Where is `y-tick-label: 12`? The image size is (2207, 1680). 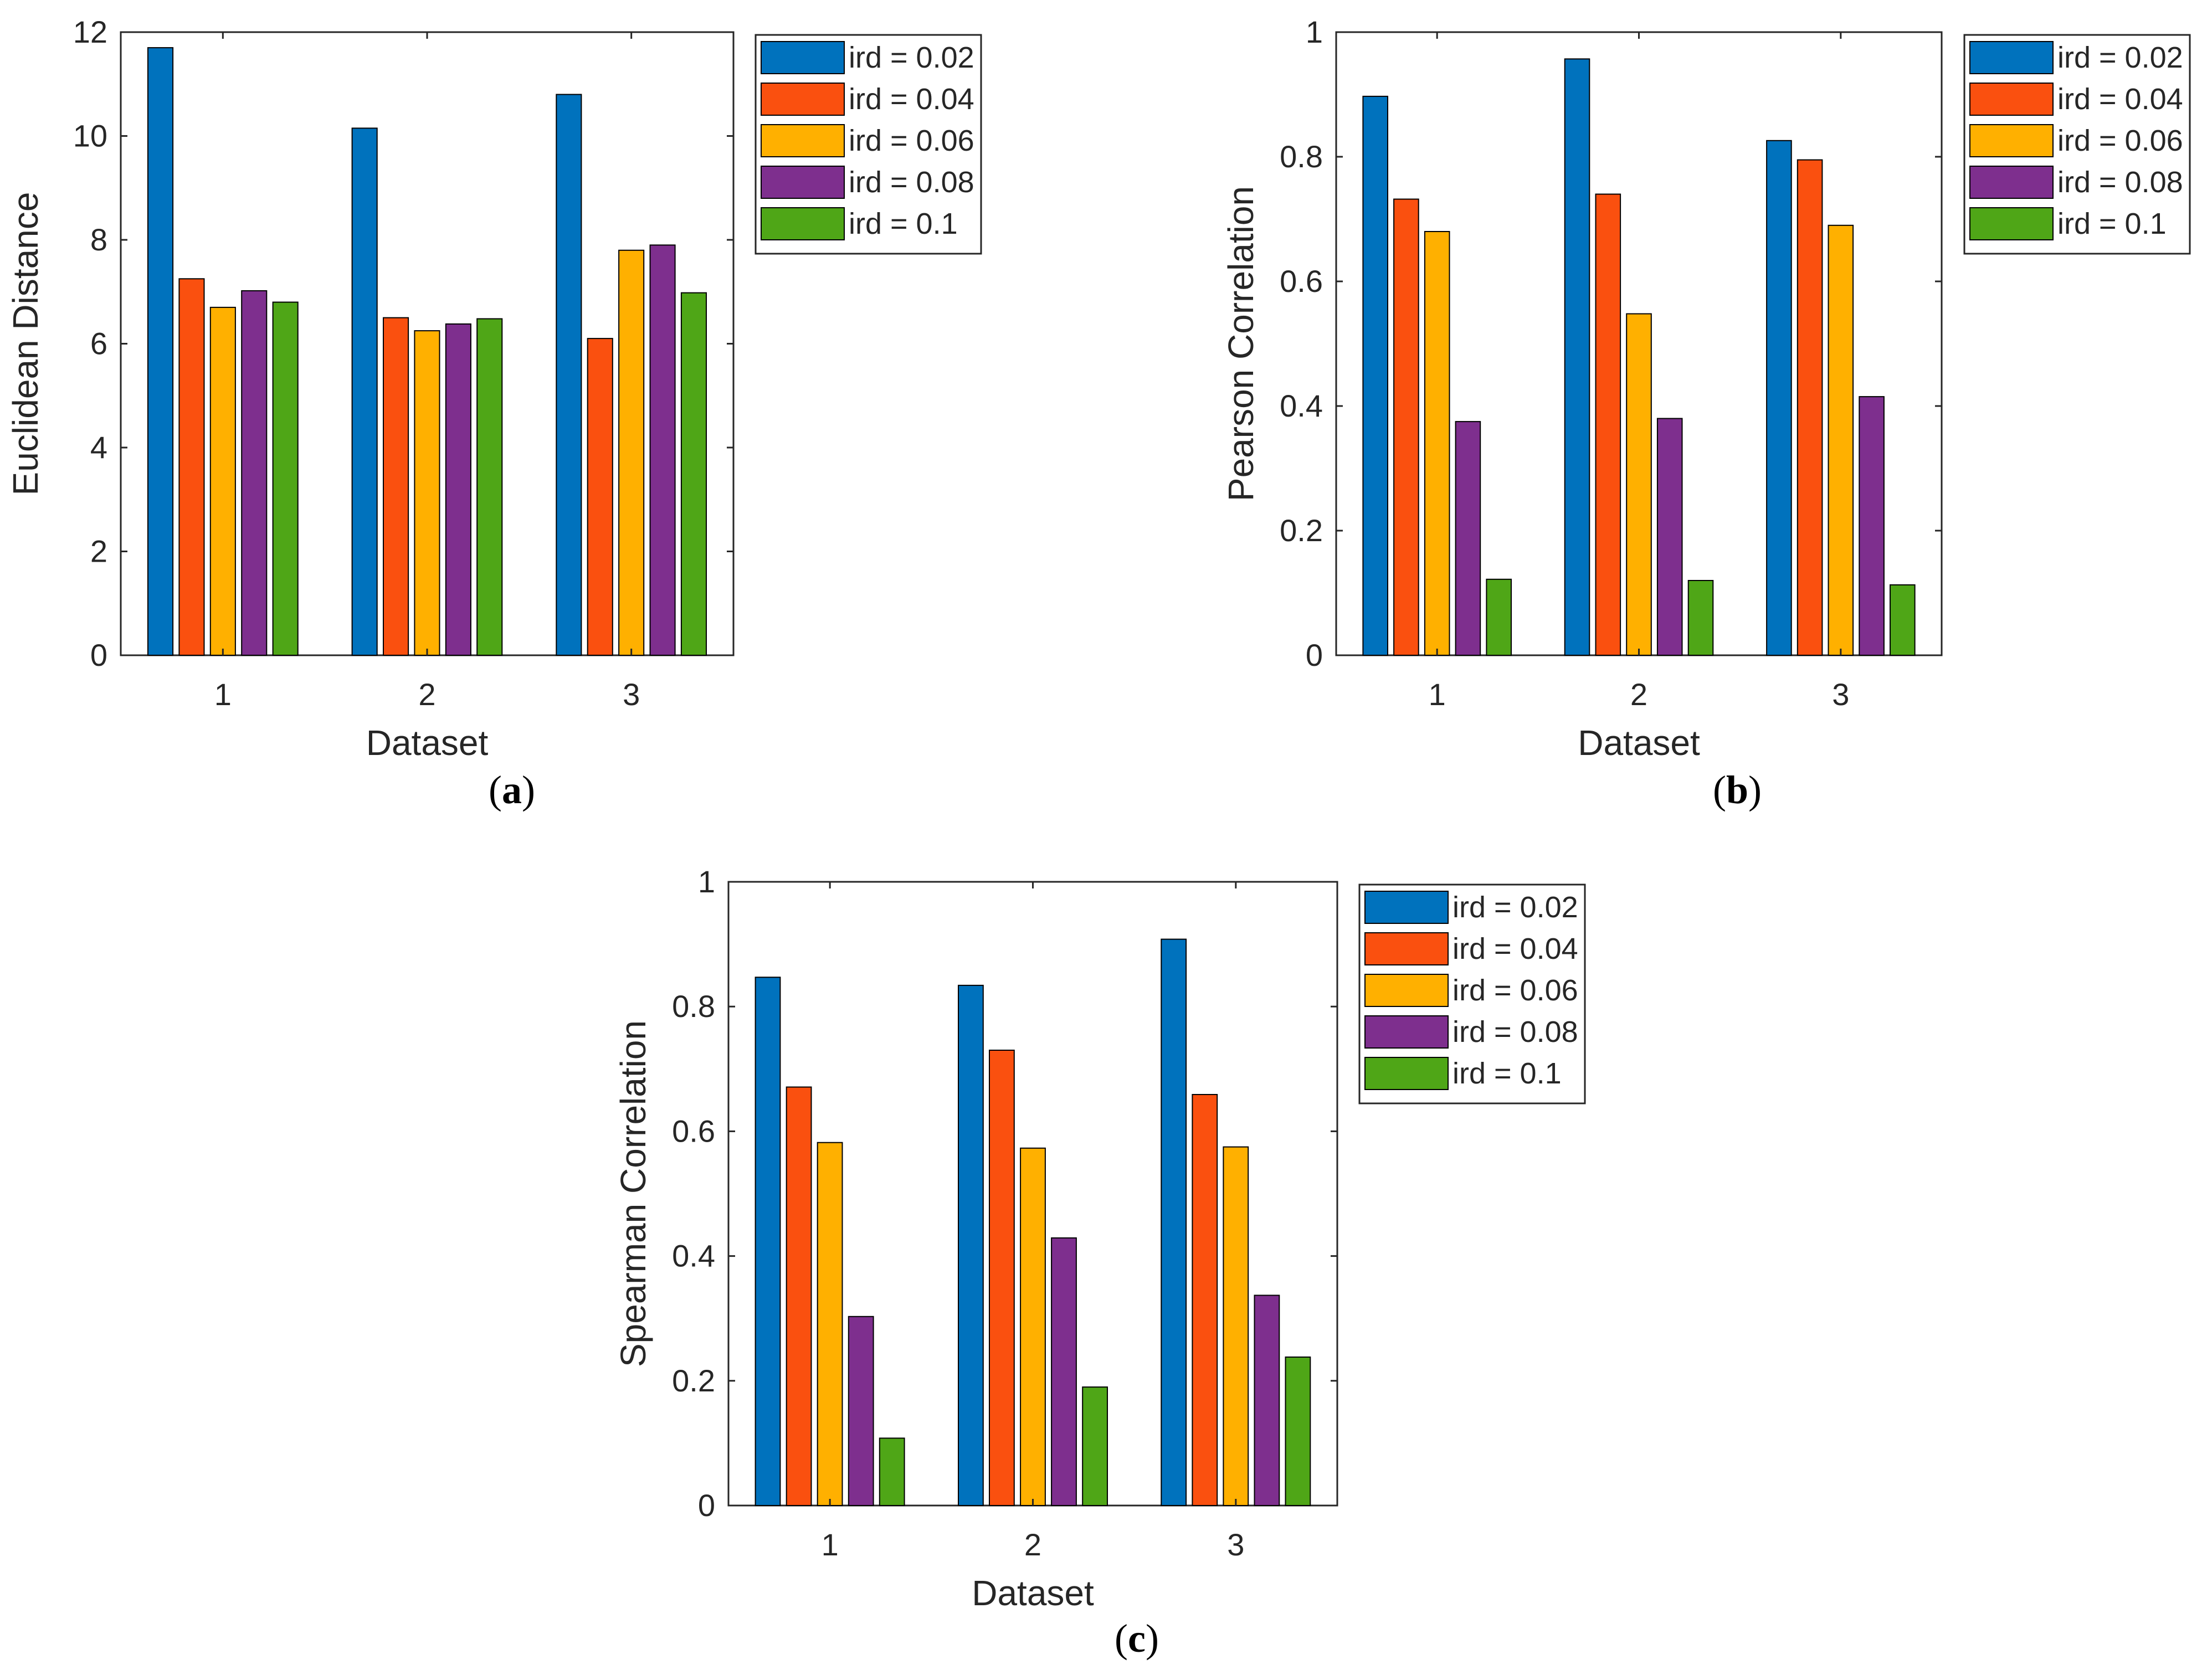 y-tick-label: 12 is located at coordinates (90, 31).